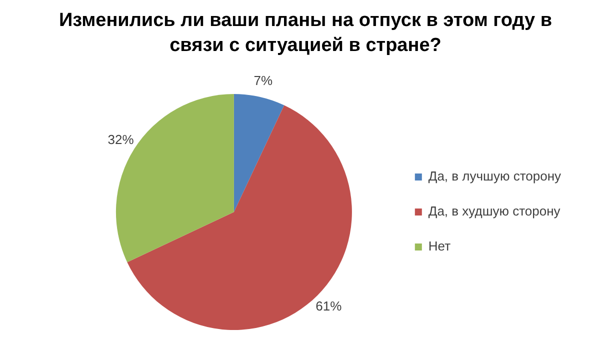 This screenshot has width=611, height=344. I want to click on data-label: 61%, so click(329, 306).